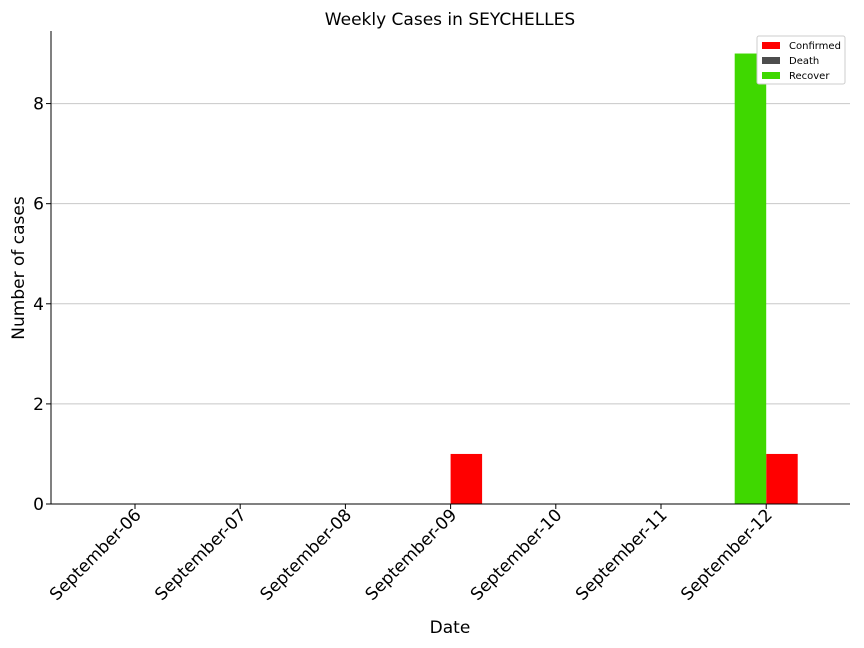 The height and width of the screenshot is (648, 864). What do you see at coordinates (95, 554) in the screenshot?
I see `x-tick-label: September-06` at bounding box center [95, 554].